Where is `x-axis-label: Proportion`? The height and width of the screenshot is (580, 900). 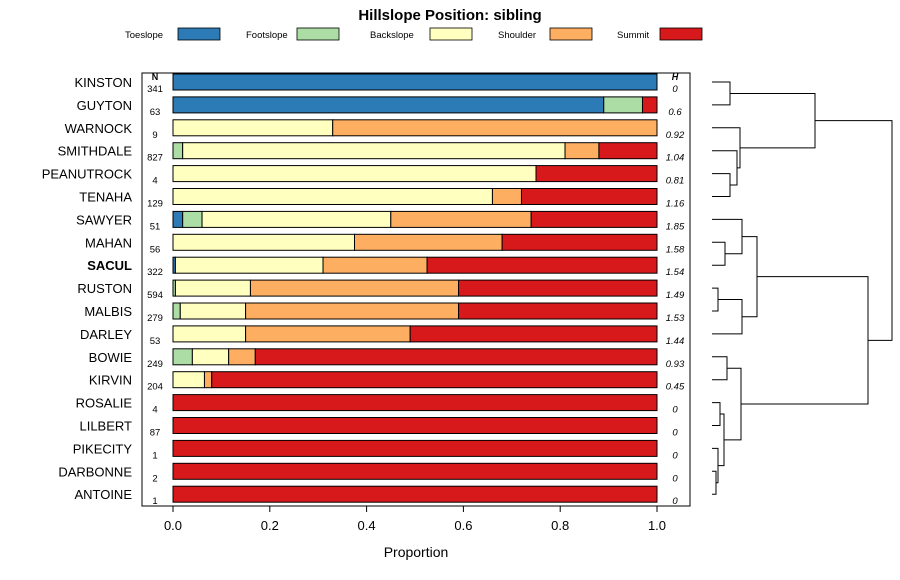 x-axis-label: Proportion is located at coordinates (416, 552).